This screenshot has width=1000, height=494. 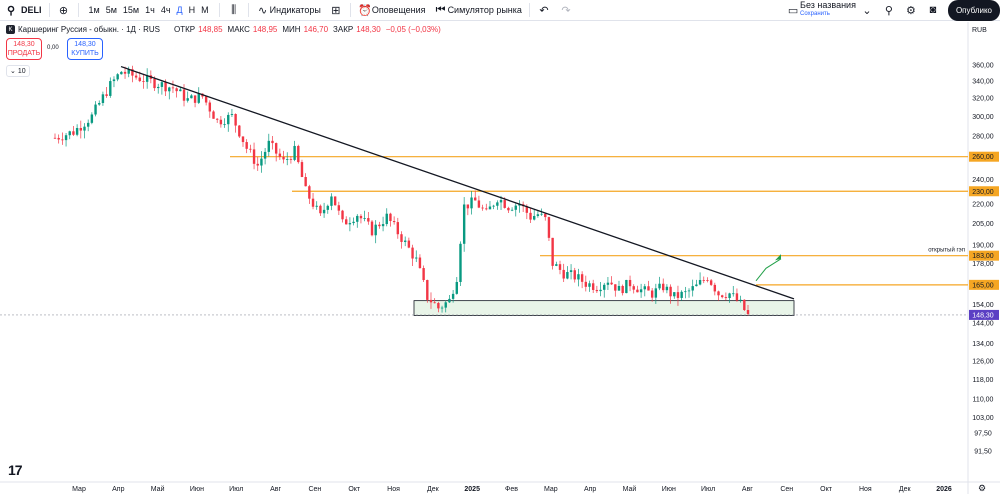 I want to click on undo-button: ↶, so click(x=544, y=10).